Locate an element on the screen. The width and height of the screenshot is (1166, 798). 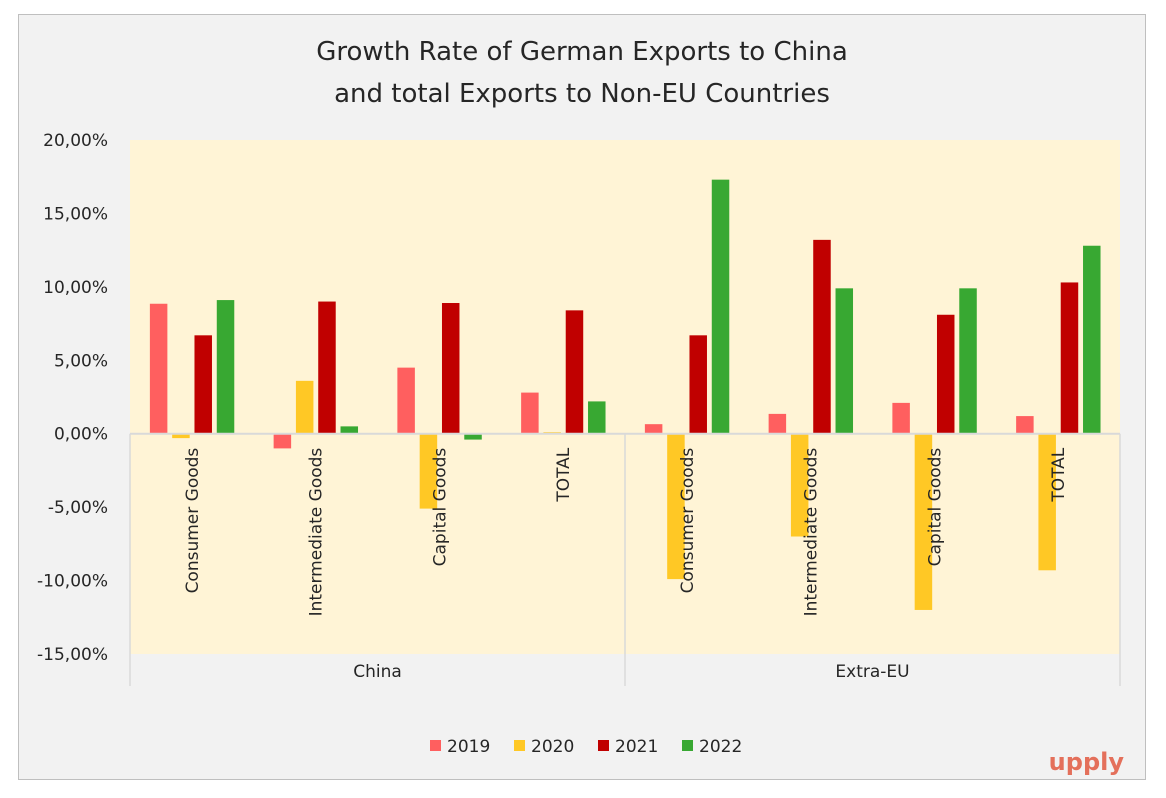
group-label: Extra-EU is located at coordinates (872, 672).